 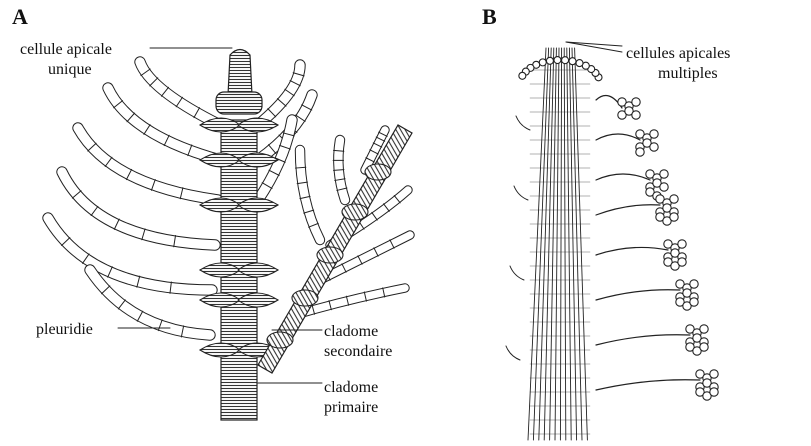 I want to click on label-primary-cladome-line2: primaire, so click(x=351, y=407).